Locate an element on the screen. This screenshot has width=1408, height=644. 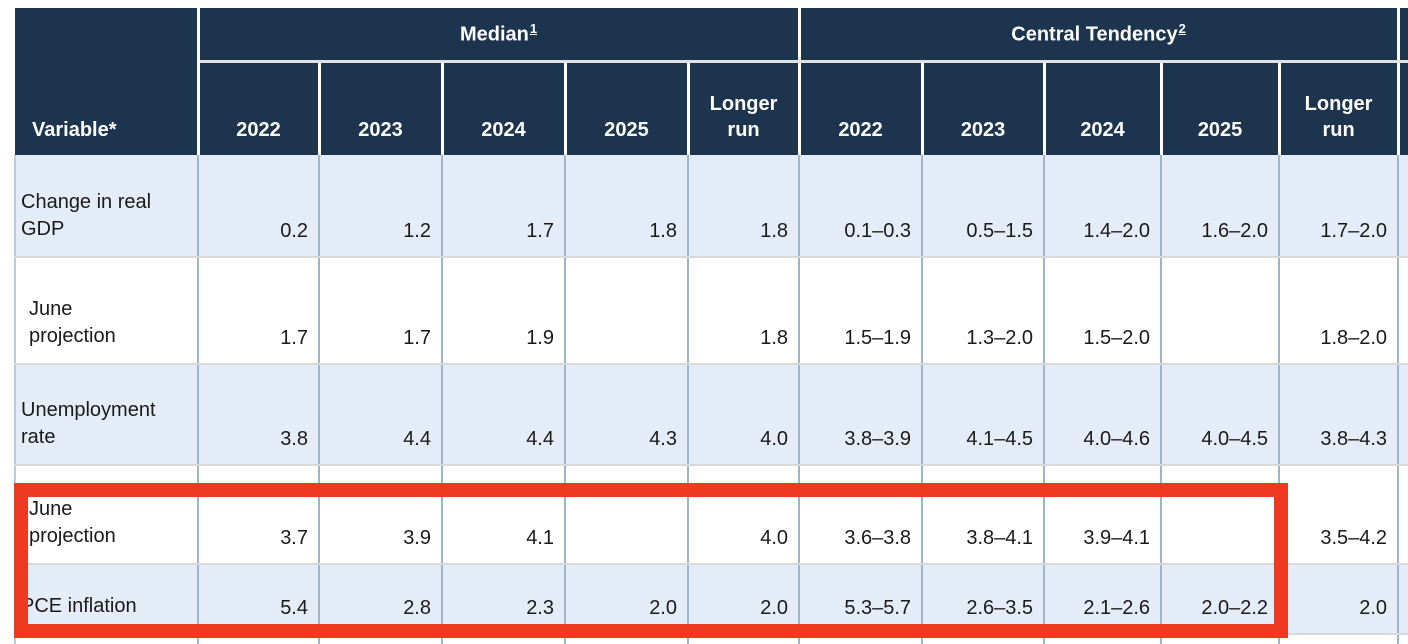
table-cell: 2.3 is located at coordinates (504, 599).